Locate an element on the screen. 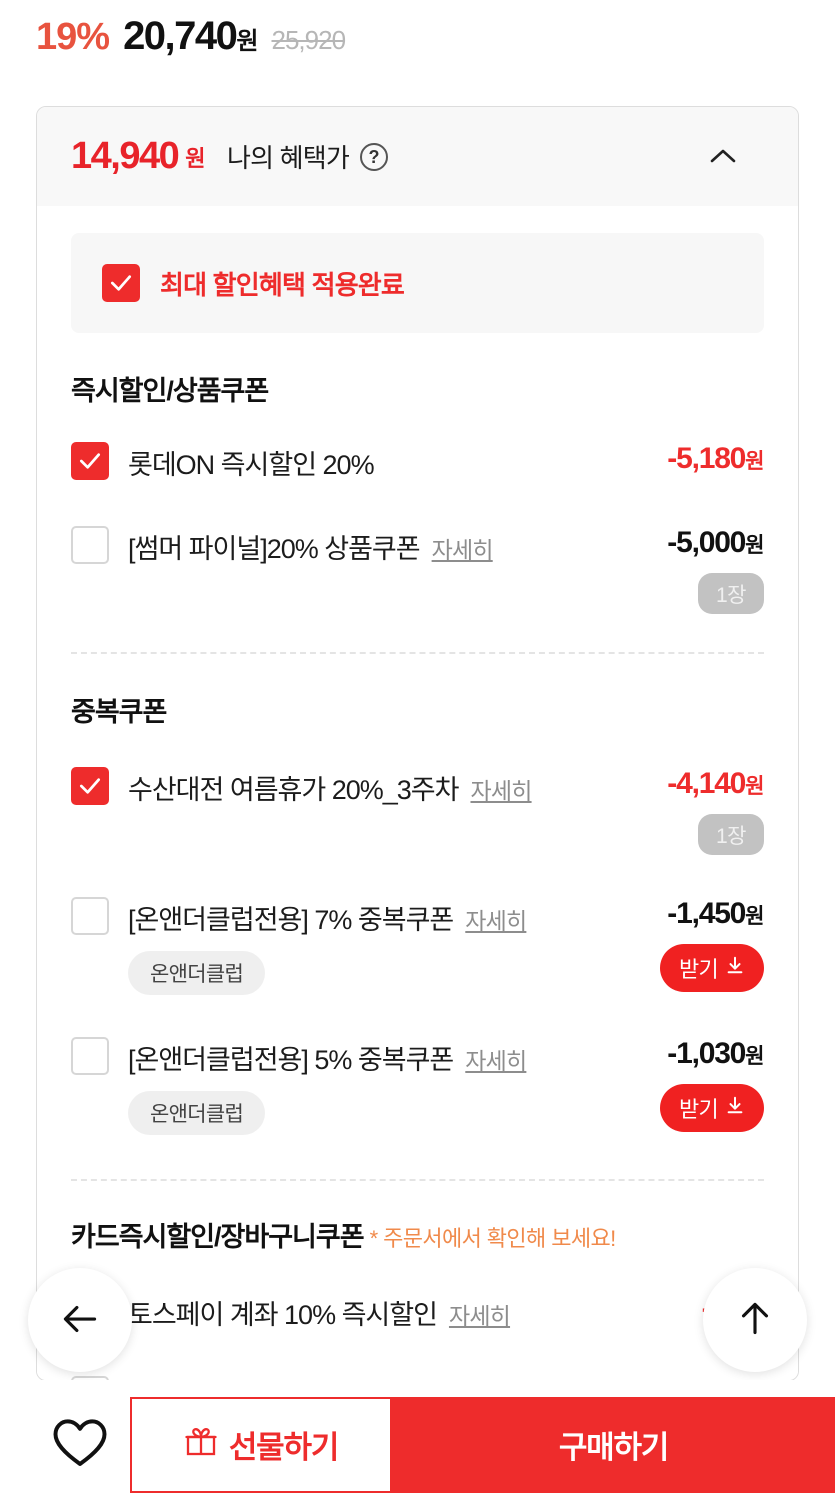 This screenshot has width=835, height=1509. coupon-title: [온앤더클럽전용] 7% 중복쿠폰 is located at coordinates (291, 920).